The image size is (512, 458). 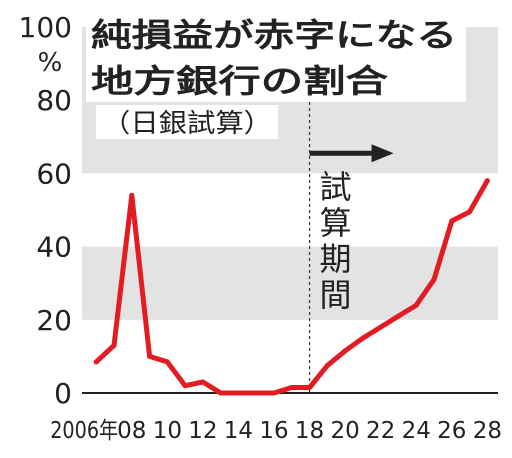 What do you see at coordinates (351, 153) in the screenshot?
I see `forecast-arrow` at bounding box center [351, 153].